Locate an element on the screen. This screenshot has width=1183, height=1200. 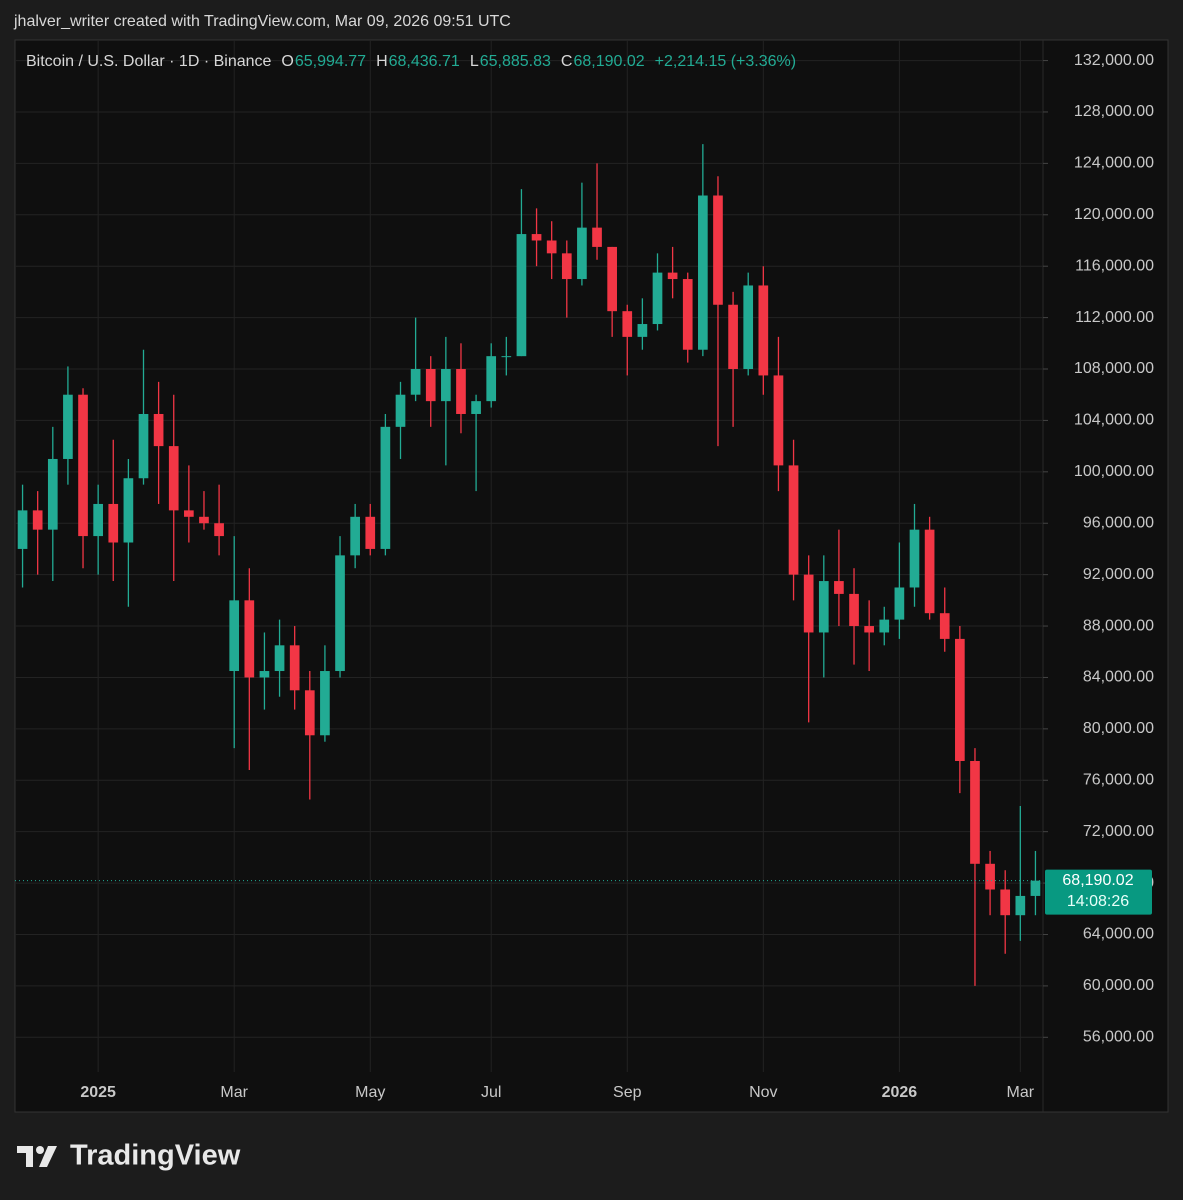
legend-change: +2,214.15 (+3.36%) is located at coordinates (725, 61).